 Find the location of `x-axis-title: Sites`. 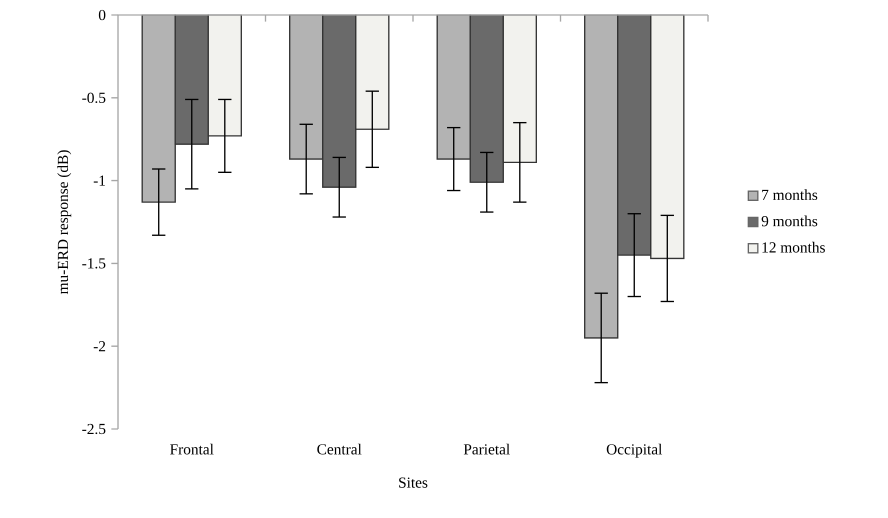

x-axis-title: Sites is located at coordinates (413, 482).